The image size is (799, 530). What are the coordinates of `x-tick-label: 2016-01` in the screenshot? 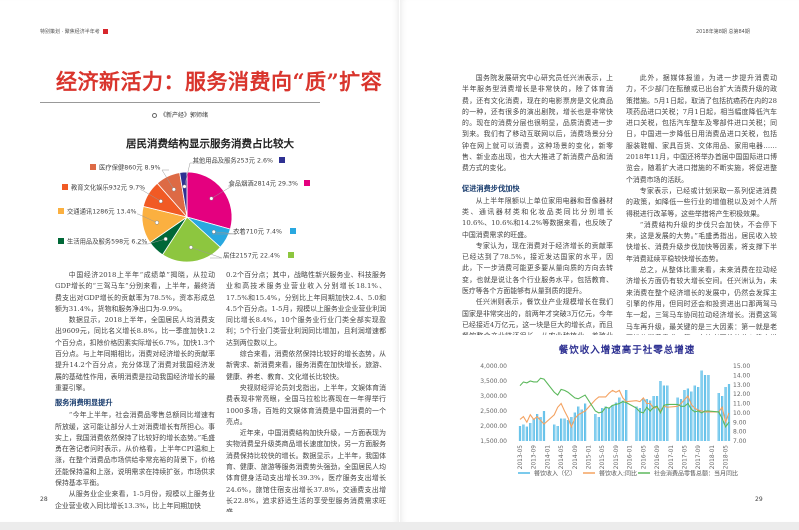 It's located at (631, 457).